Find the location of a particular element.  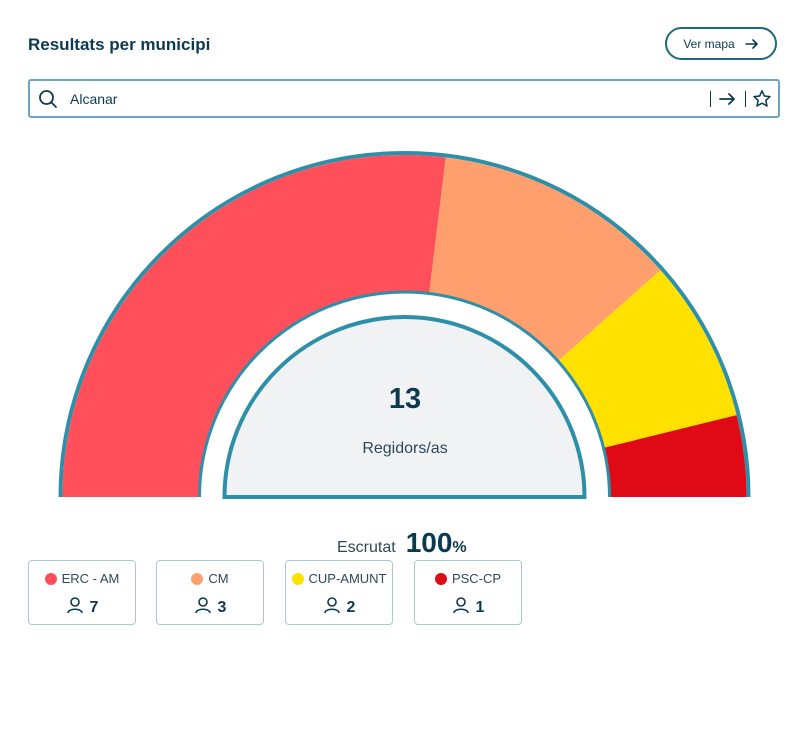

party-card: ERC - AM 7 is located at coordinates (82, 592).